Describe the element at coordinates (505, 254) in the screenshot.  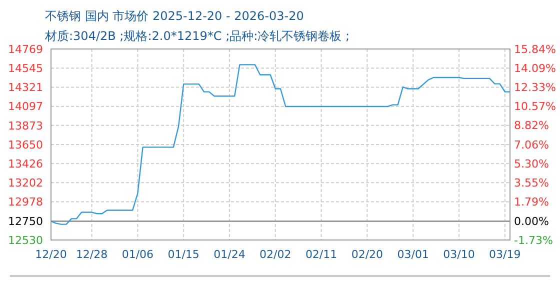
I see `x-tick-label: 03/19` at that location.